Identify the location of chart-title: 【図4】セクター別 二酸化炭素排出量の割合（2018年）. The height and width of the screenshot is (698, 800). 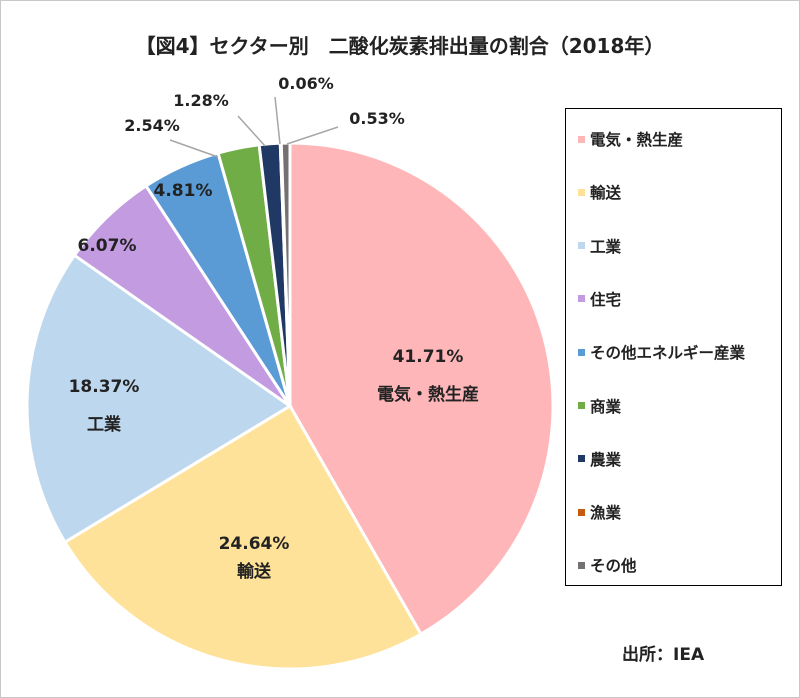
(400, 46).